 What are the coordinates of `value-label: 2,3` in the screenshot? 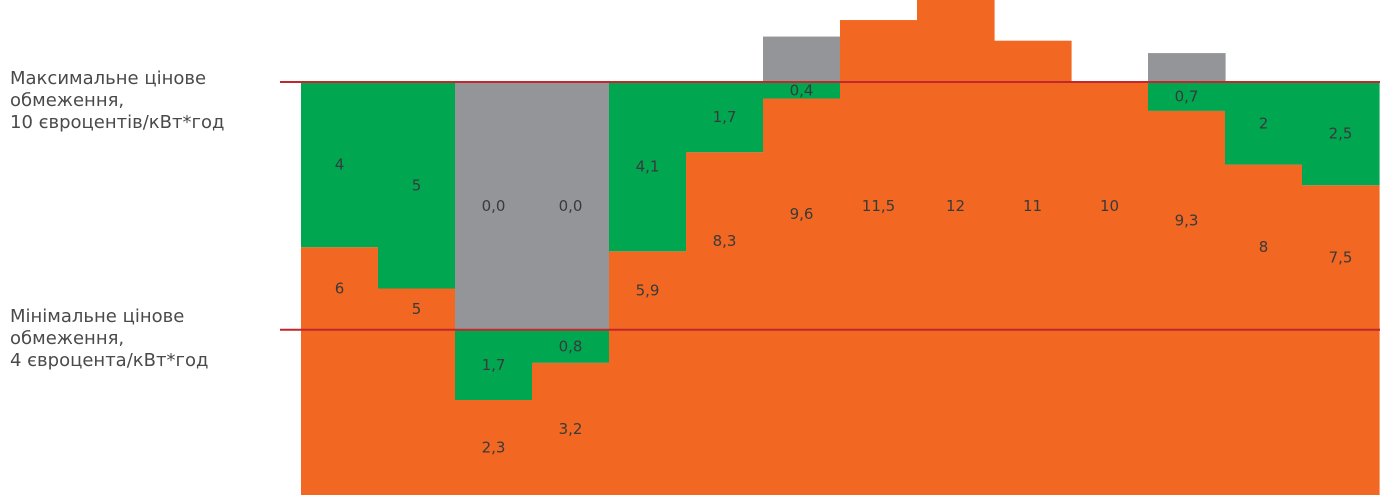 It's located at (494, 448).